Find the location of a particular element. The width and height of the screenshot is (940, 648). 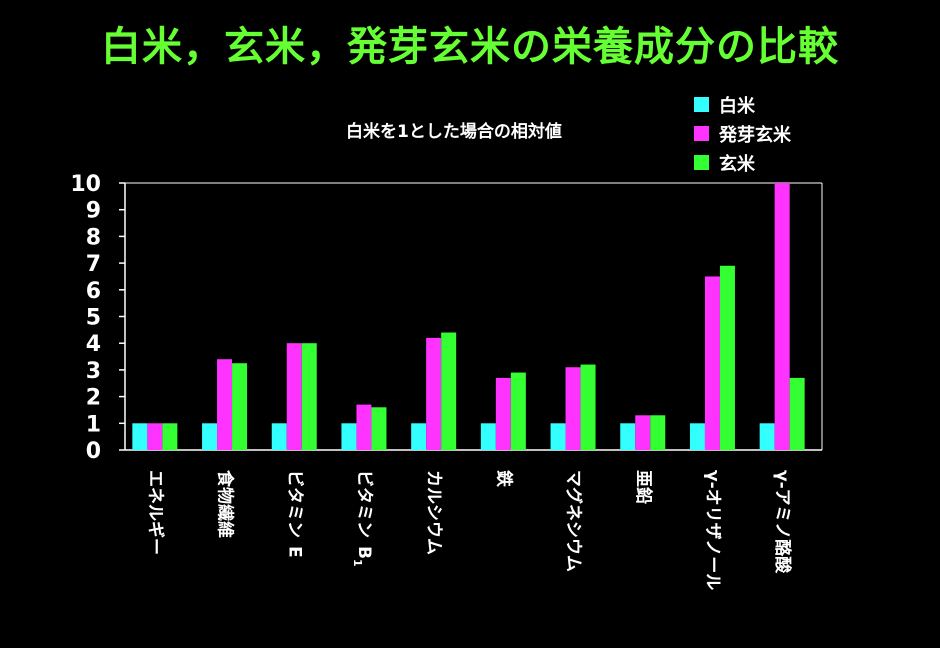

y-tick-label: 3 is located at coordinates (93, 371).